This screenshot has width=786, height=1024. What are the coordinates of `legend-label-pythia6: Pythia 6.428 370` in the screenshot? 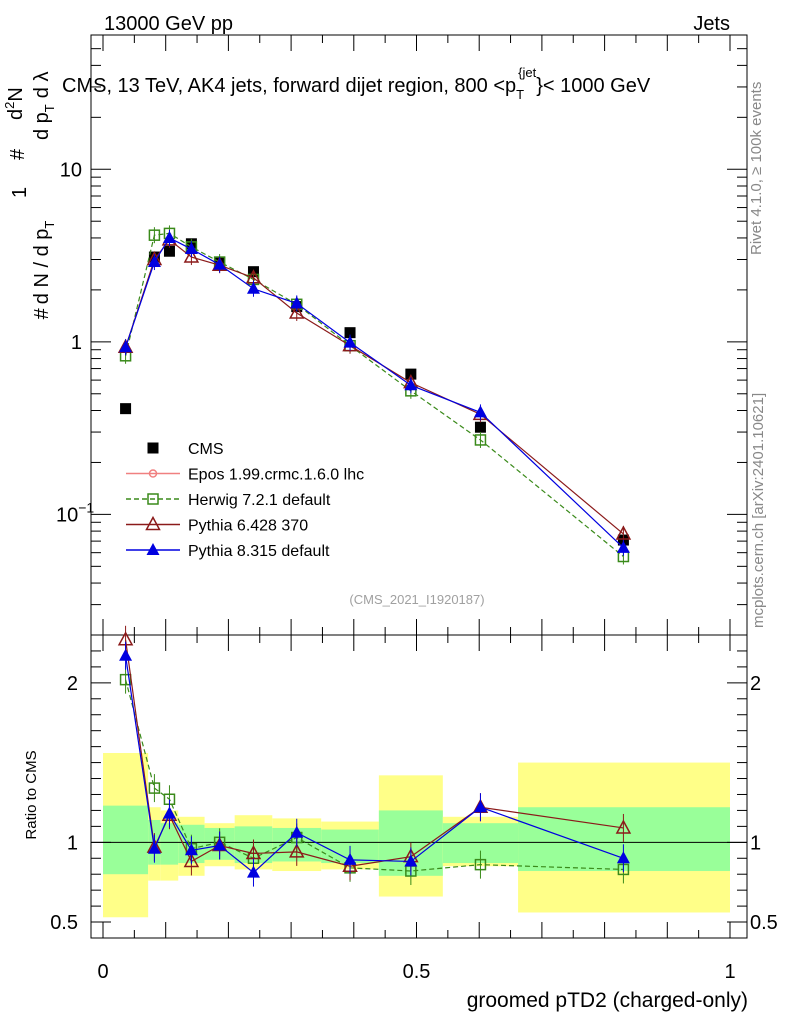 It's located at (248, 526).